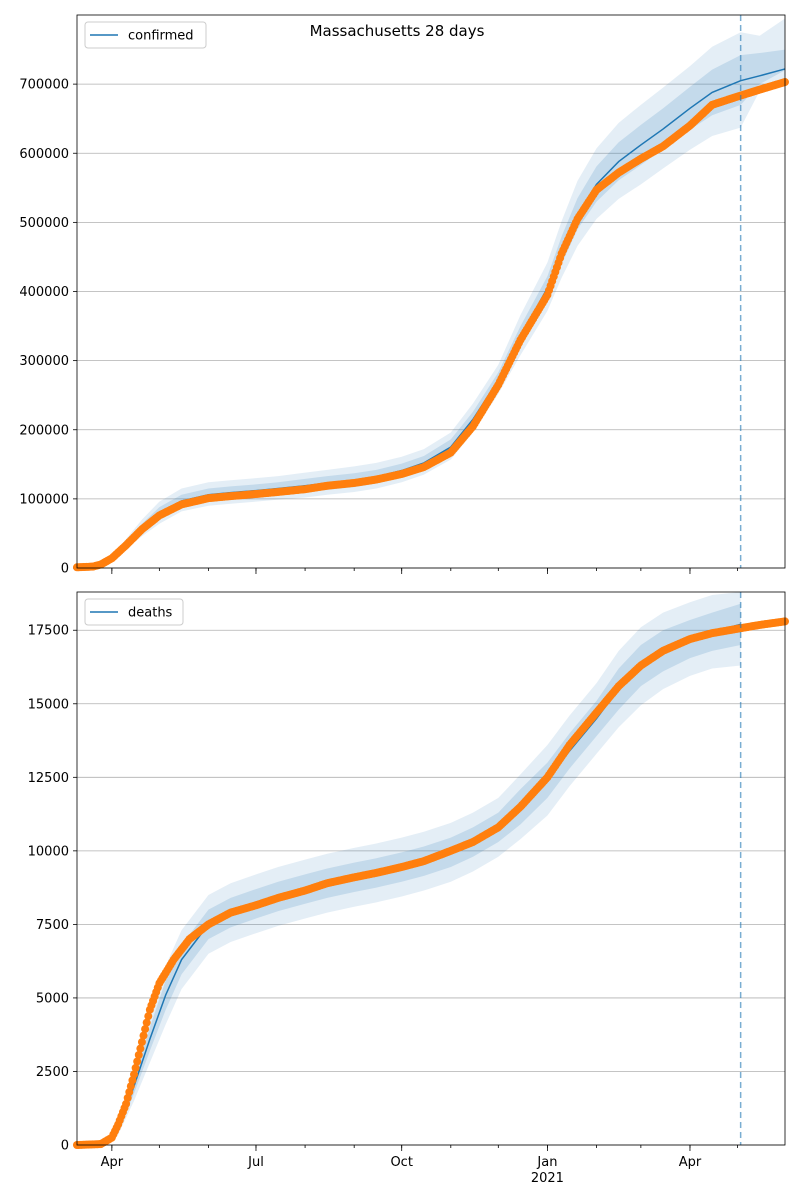 This screenshot has height=1200, width=800. I want to click on y-tick-label: 200000, so click(44, 430).